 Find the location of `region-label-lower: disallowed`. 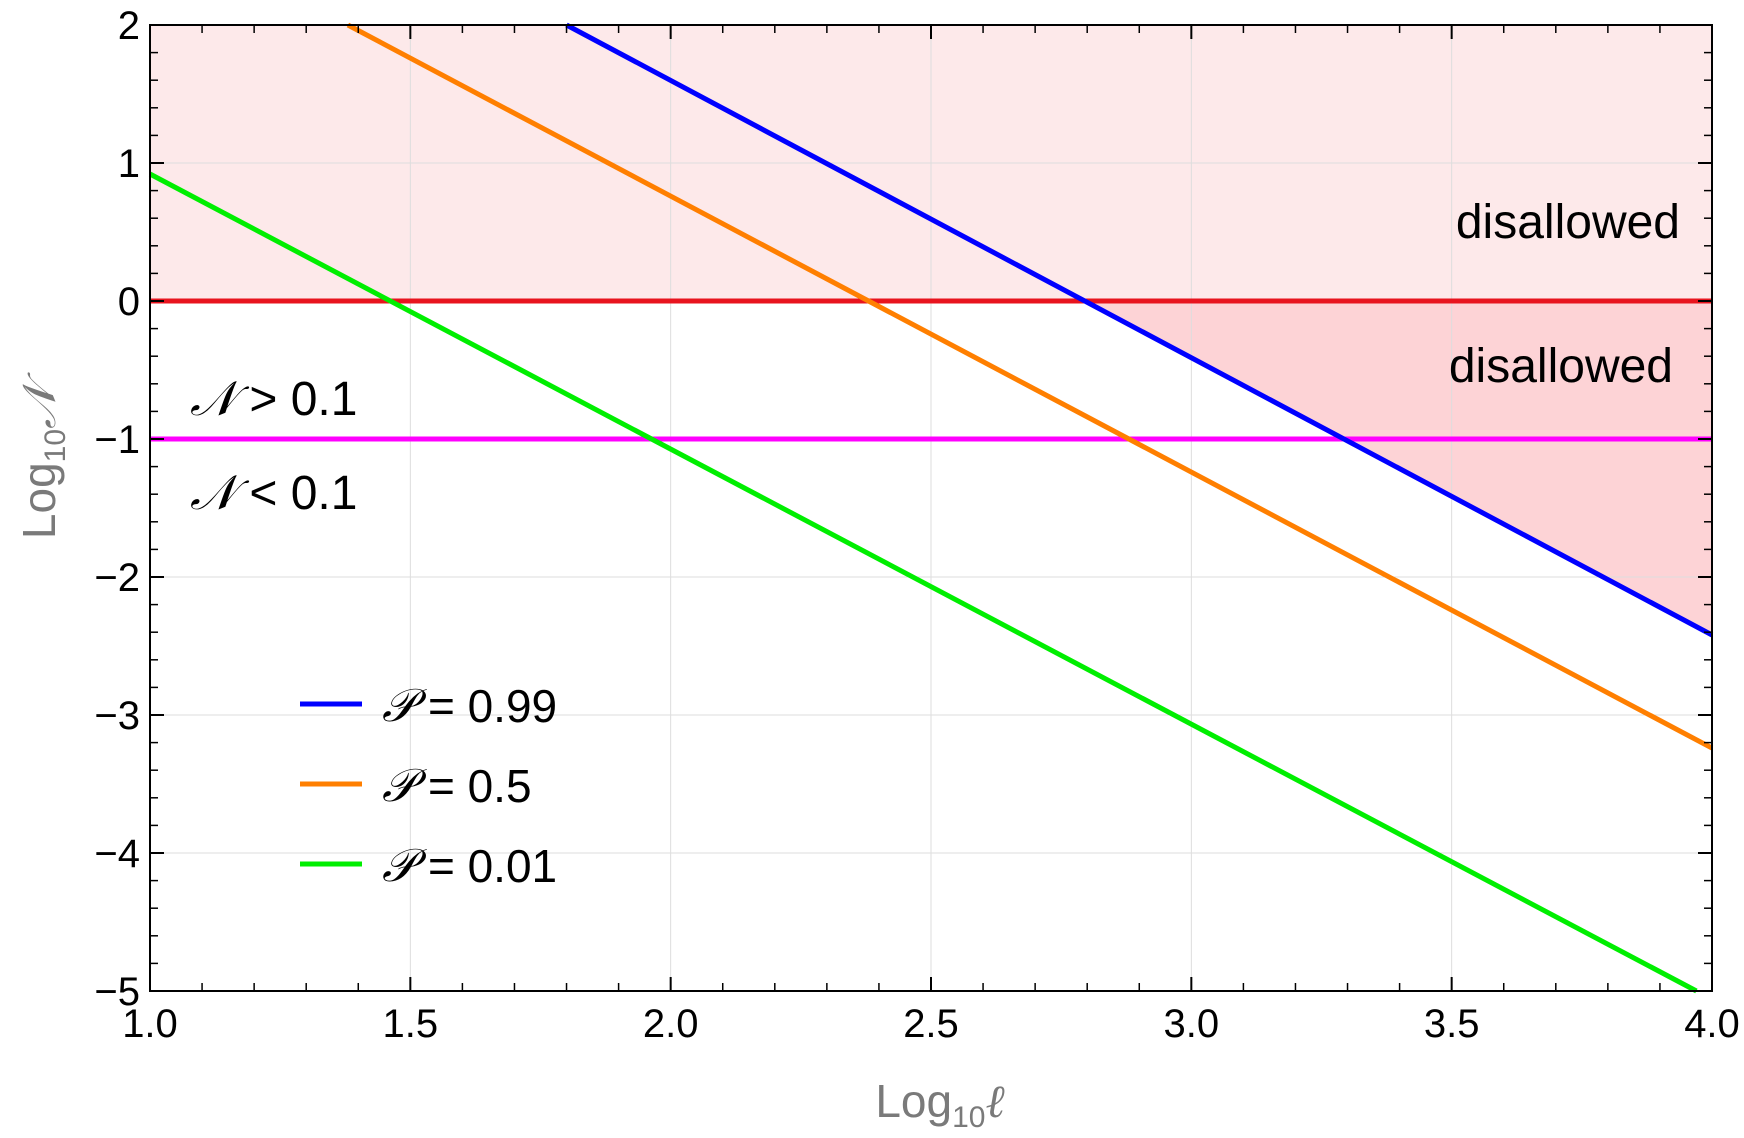

region-label-lower: disallowed is located at coordinates (1561, 366).